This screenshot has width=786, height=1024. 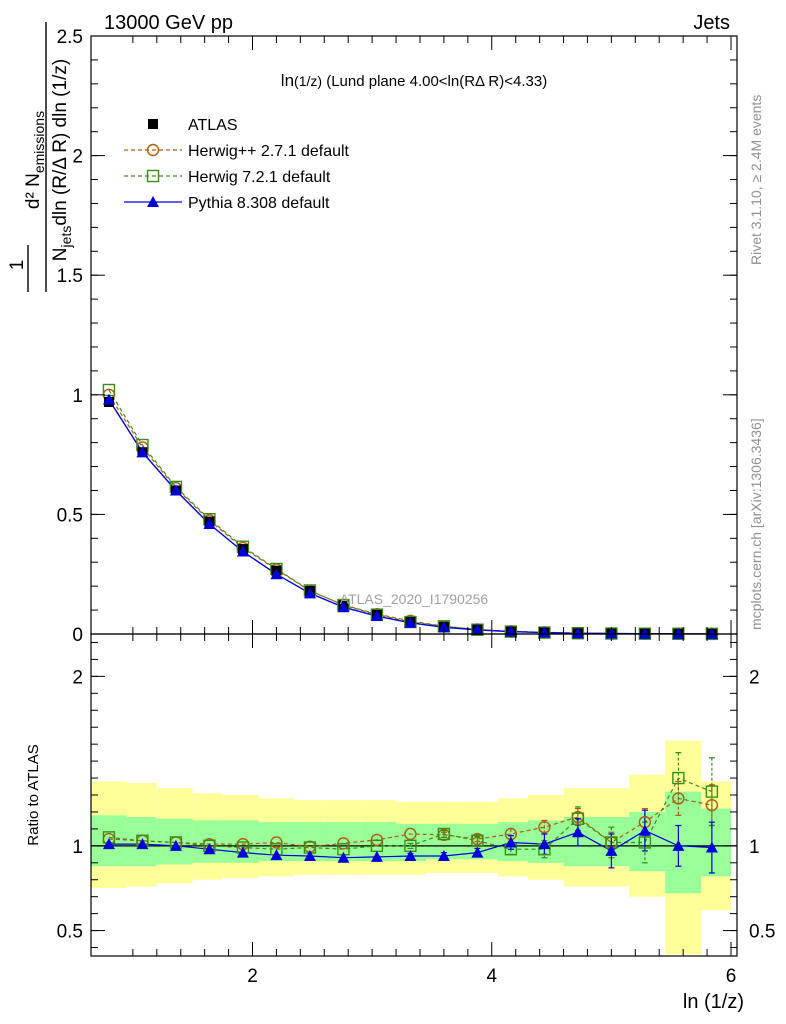 I want to click on mcplots-reference: mcplots.cern.ch [arXiv:1306.3436], so click(x=756, y=524).